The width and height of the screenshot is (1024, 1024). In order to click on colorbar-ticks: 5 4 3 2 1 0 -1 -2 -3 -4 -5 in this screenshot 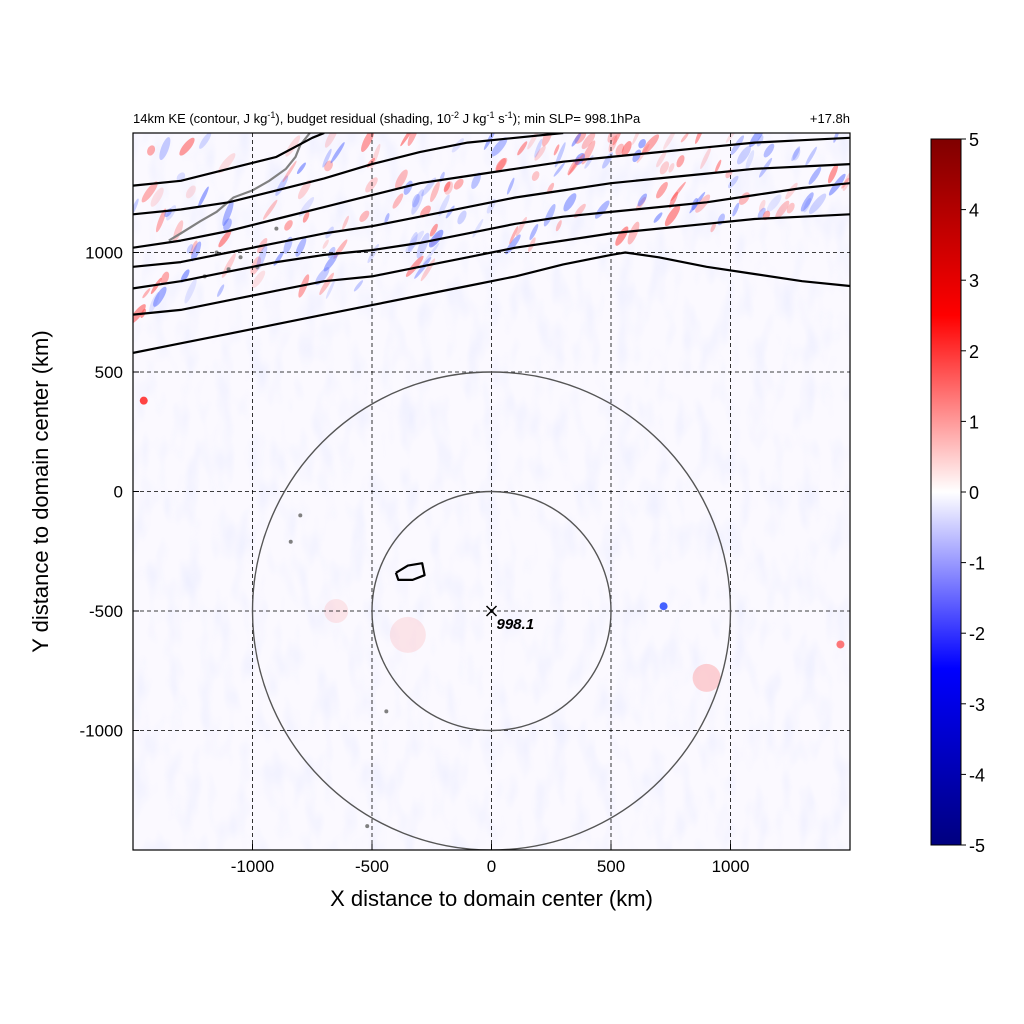, I will do `click(973, 493)`.